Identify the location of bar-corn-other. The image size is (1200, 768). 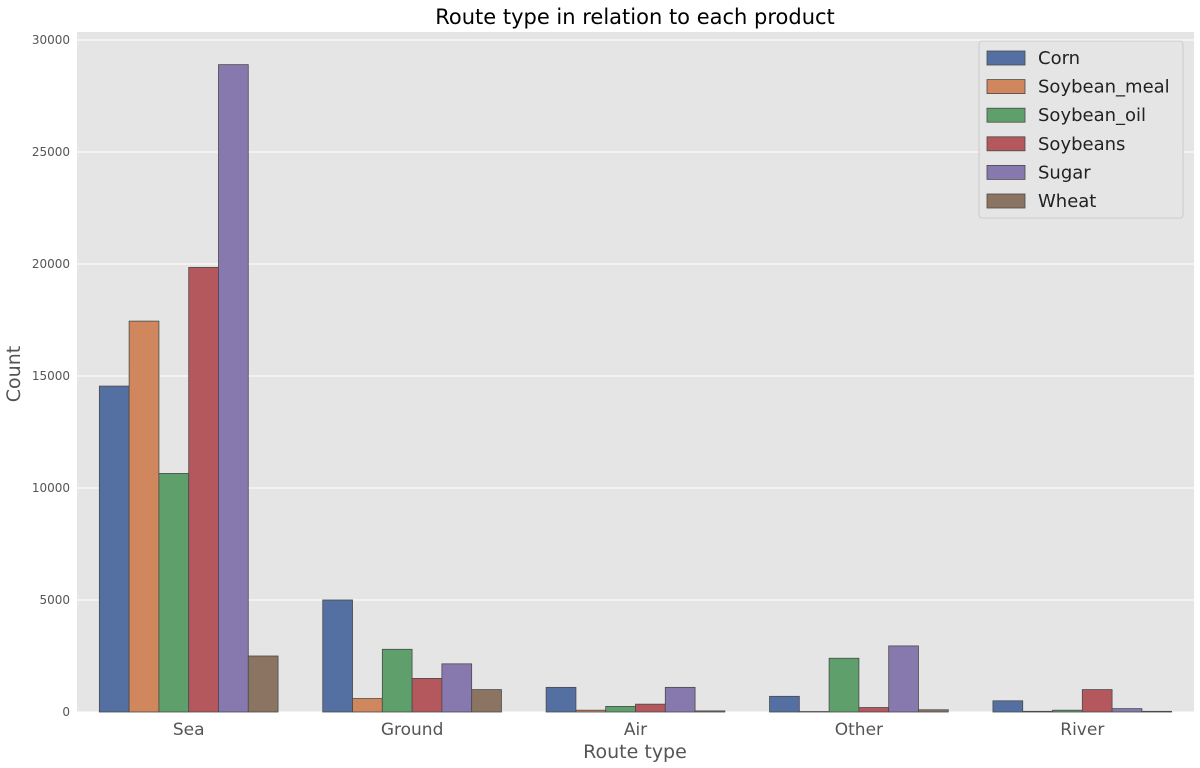
(784, 704).